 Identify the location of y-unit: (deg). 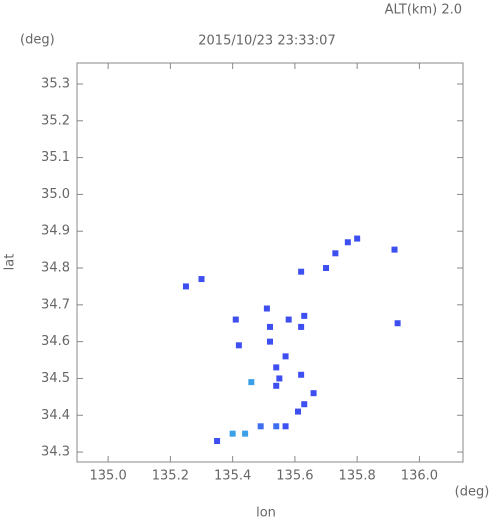
(37, 40).